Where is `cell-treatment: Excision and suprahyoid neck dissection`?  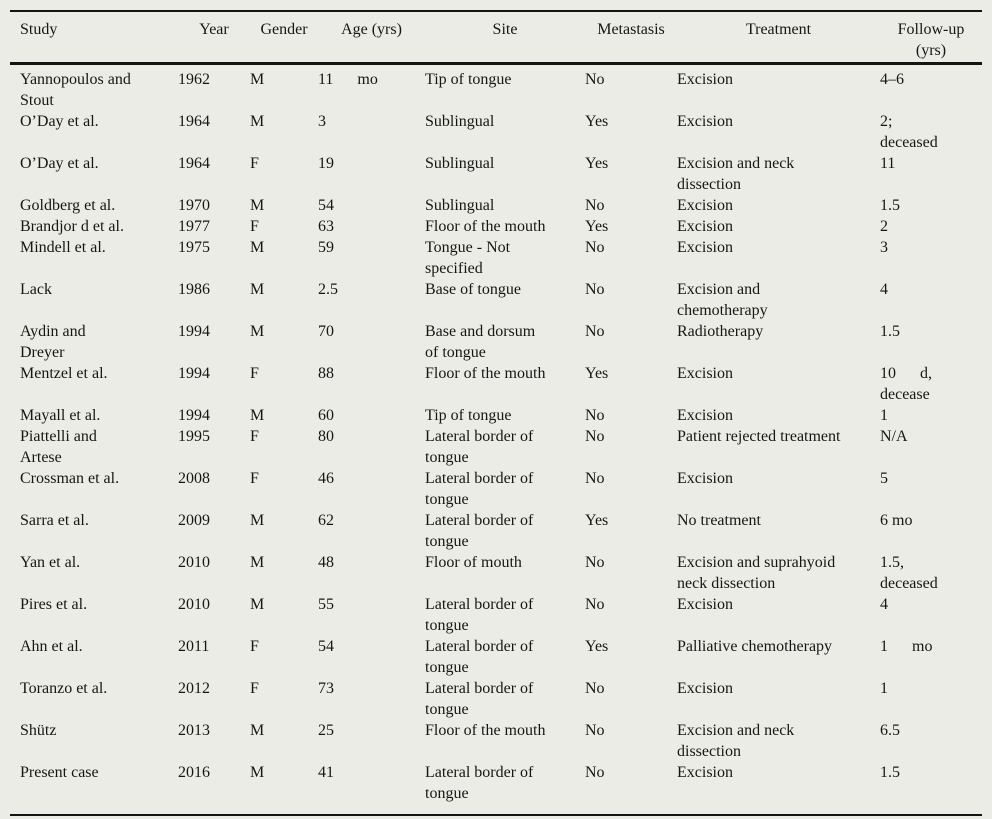
cell-treatment: Excision and suprahyoid neck dissection is located at coordinates (756, 573).